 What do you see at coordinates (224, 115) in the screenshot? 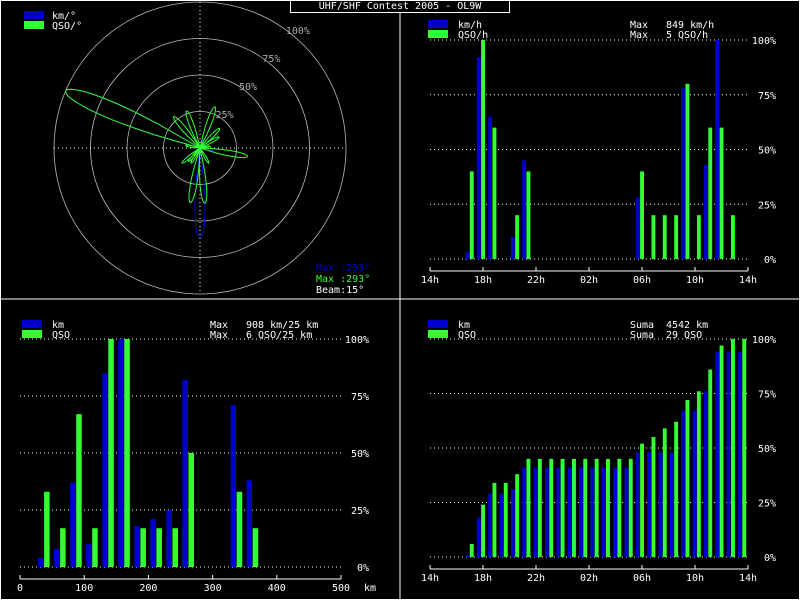
I see `polar-ring-label: 25%` at bounding box center [224, 115].